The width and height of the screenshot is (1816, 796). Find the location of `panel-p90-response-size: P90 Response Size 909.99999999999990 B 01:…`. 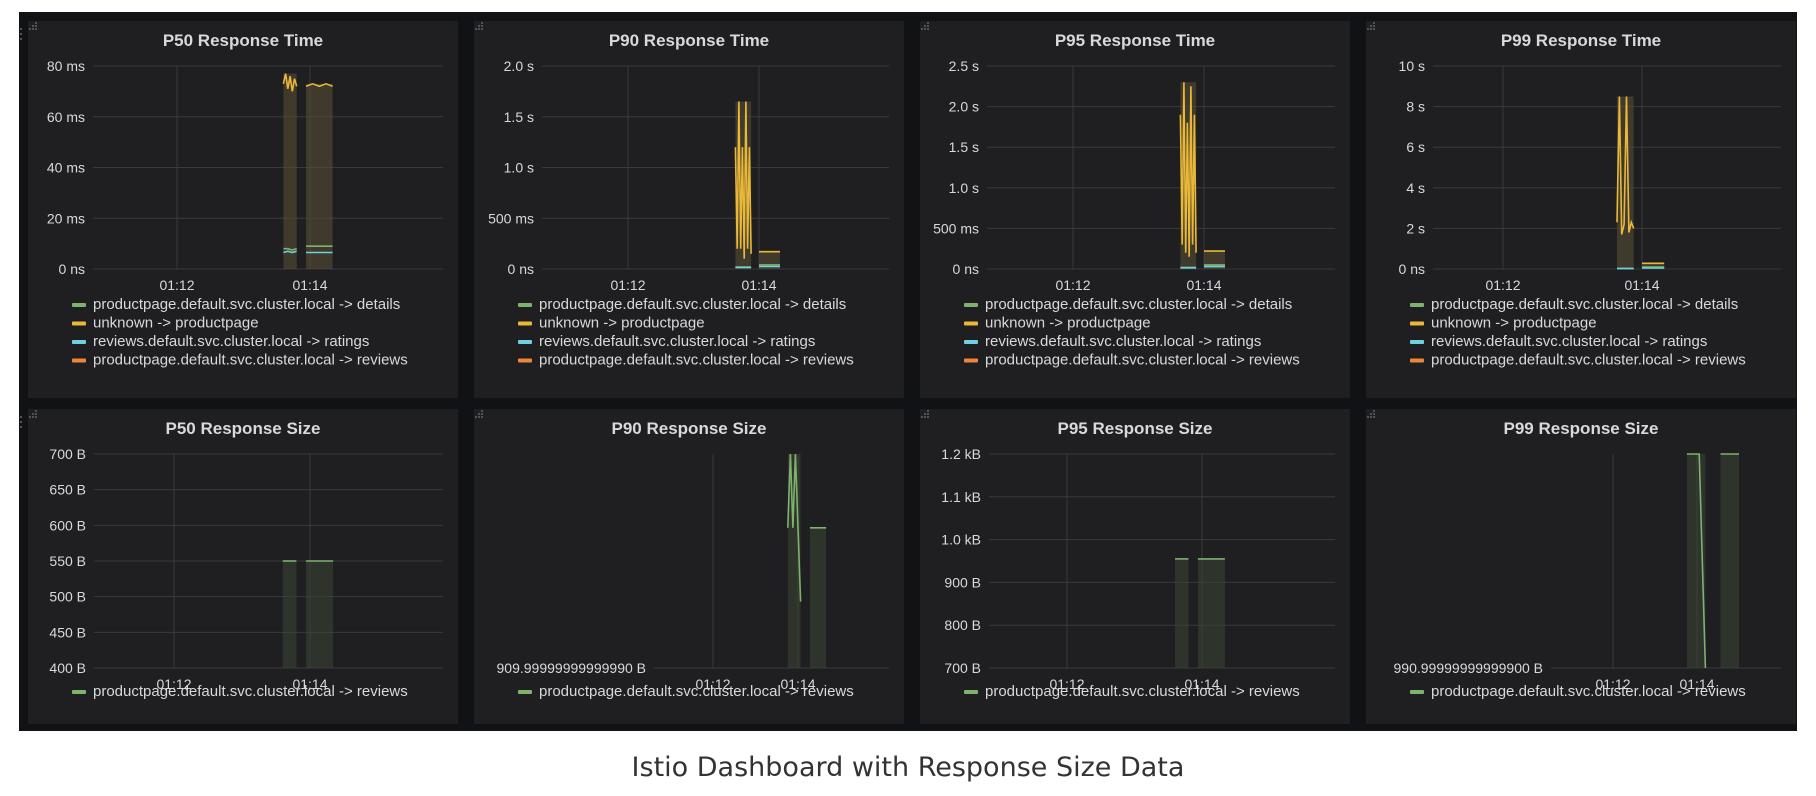

panel-p90-response-size: P90 Response Size 909.99999999999990 B 01:… is located at coordinates (689, 566).